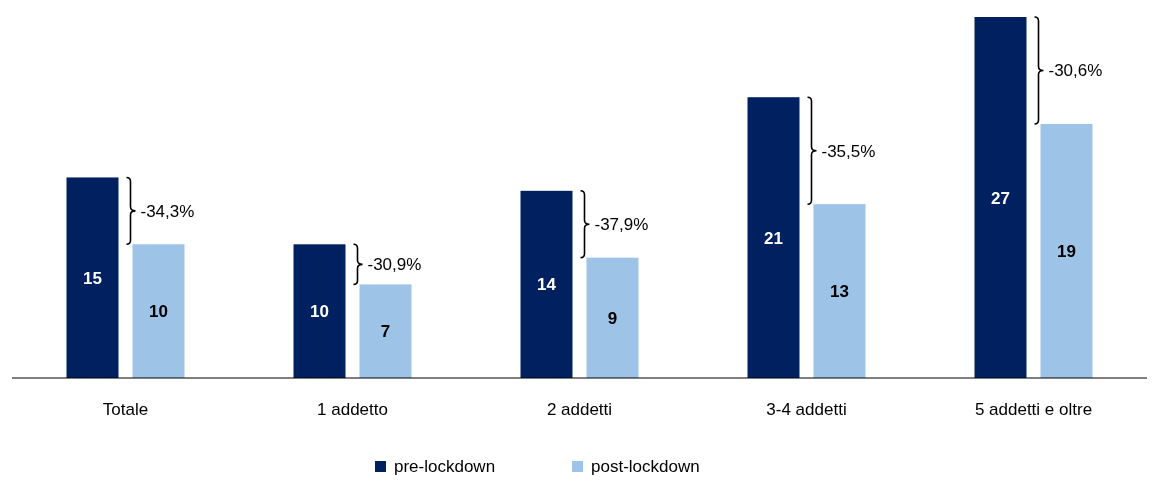 This screenshot has height=484, width=1155. I want to click on legend-label: pre-lockdown, so click(445, 466).